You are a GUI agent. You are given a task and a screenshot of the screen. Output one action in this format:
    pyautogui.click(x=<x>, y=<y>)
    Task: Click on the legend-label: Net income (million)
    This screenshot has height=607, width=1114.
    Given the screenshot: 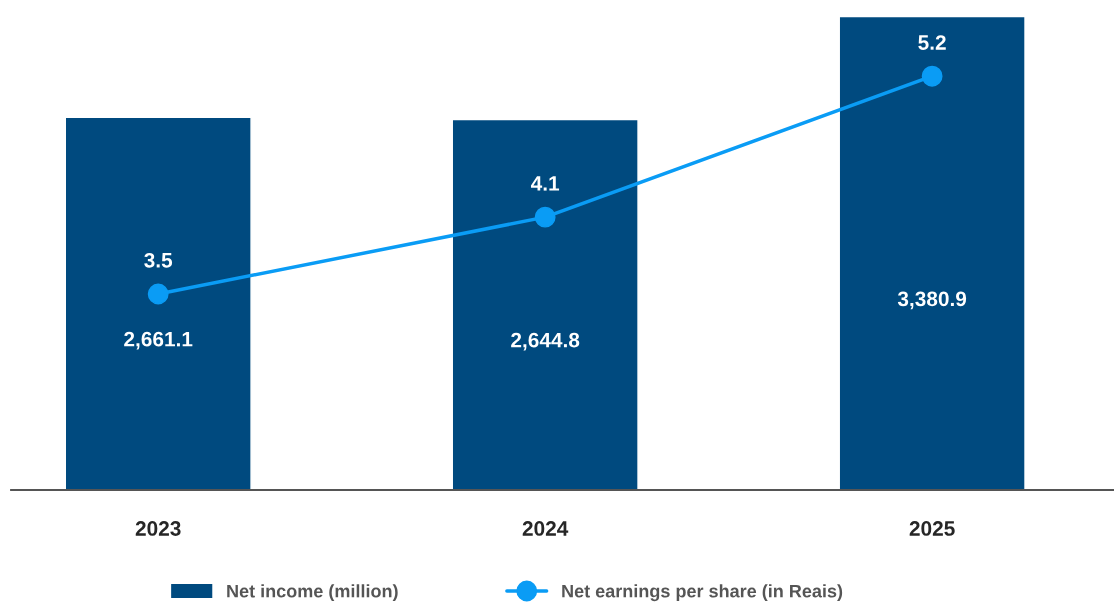 What is the action you would take?
    pyautogui.click(x=312, y=593)
    